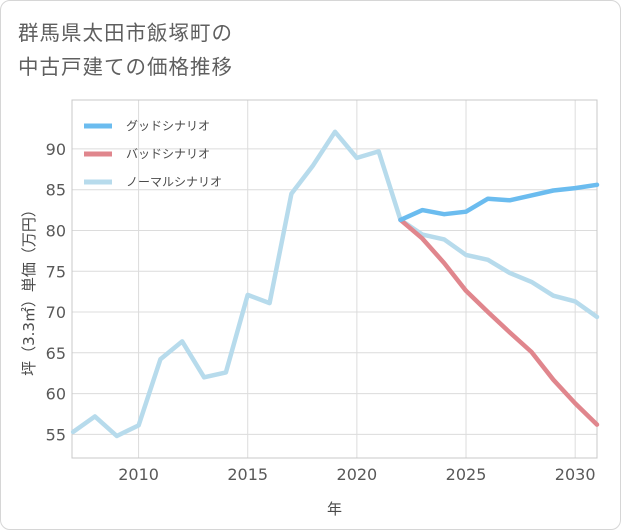  I want to click on y-tick-70: 70, so click(56, 312).